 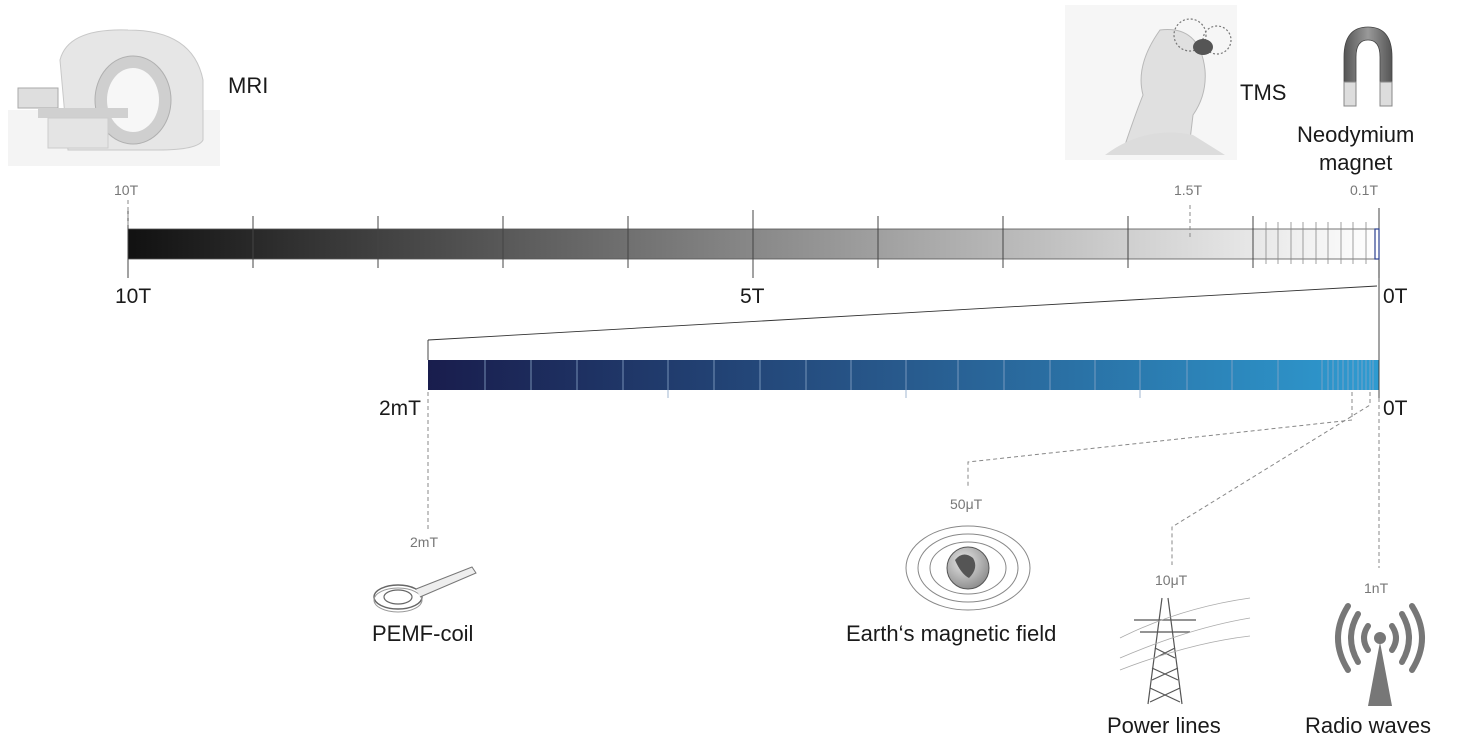 I want to click on bottom-scale-ticks, so click(x=929, y=379).